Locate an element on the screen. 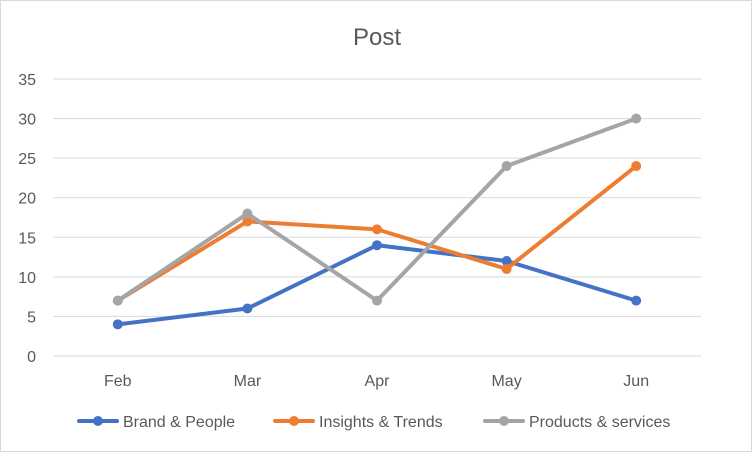 The width and height of the screenshot is (752, 452). y-tick-label-10: 10 is located at coordinates (27, 278).